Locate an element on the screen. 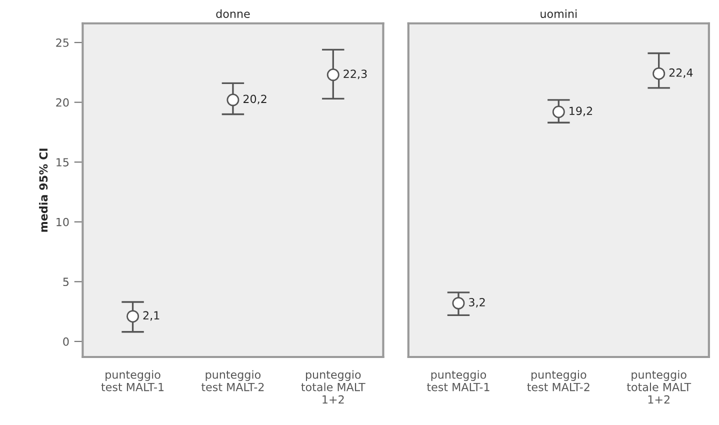 This screenshot has width=719, height=425. y-tick-label: 20 is located at coordinates (62, 102).